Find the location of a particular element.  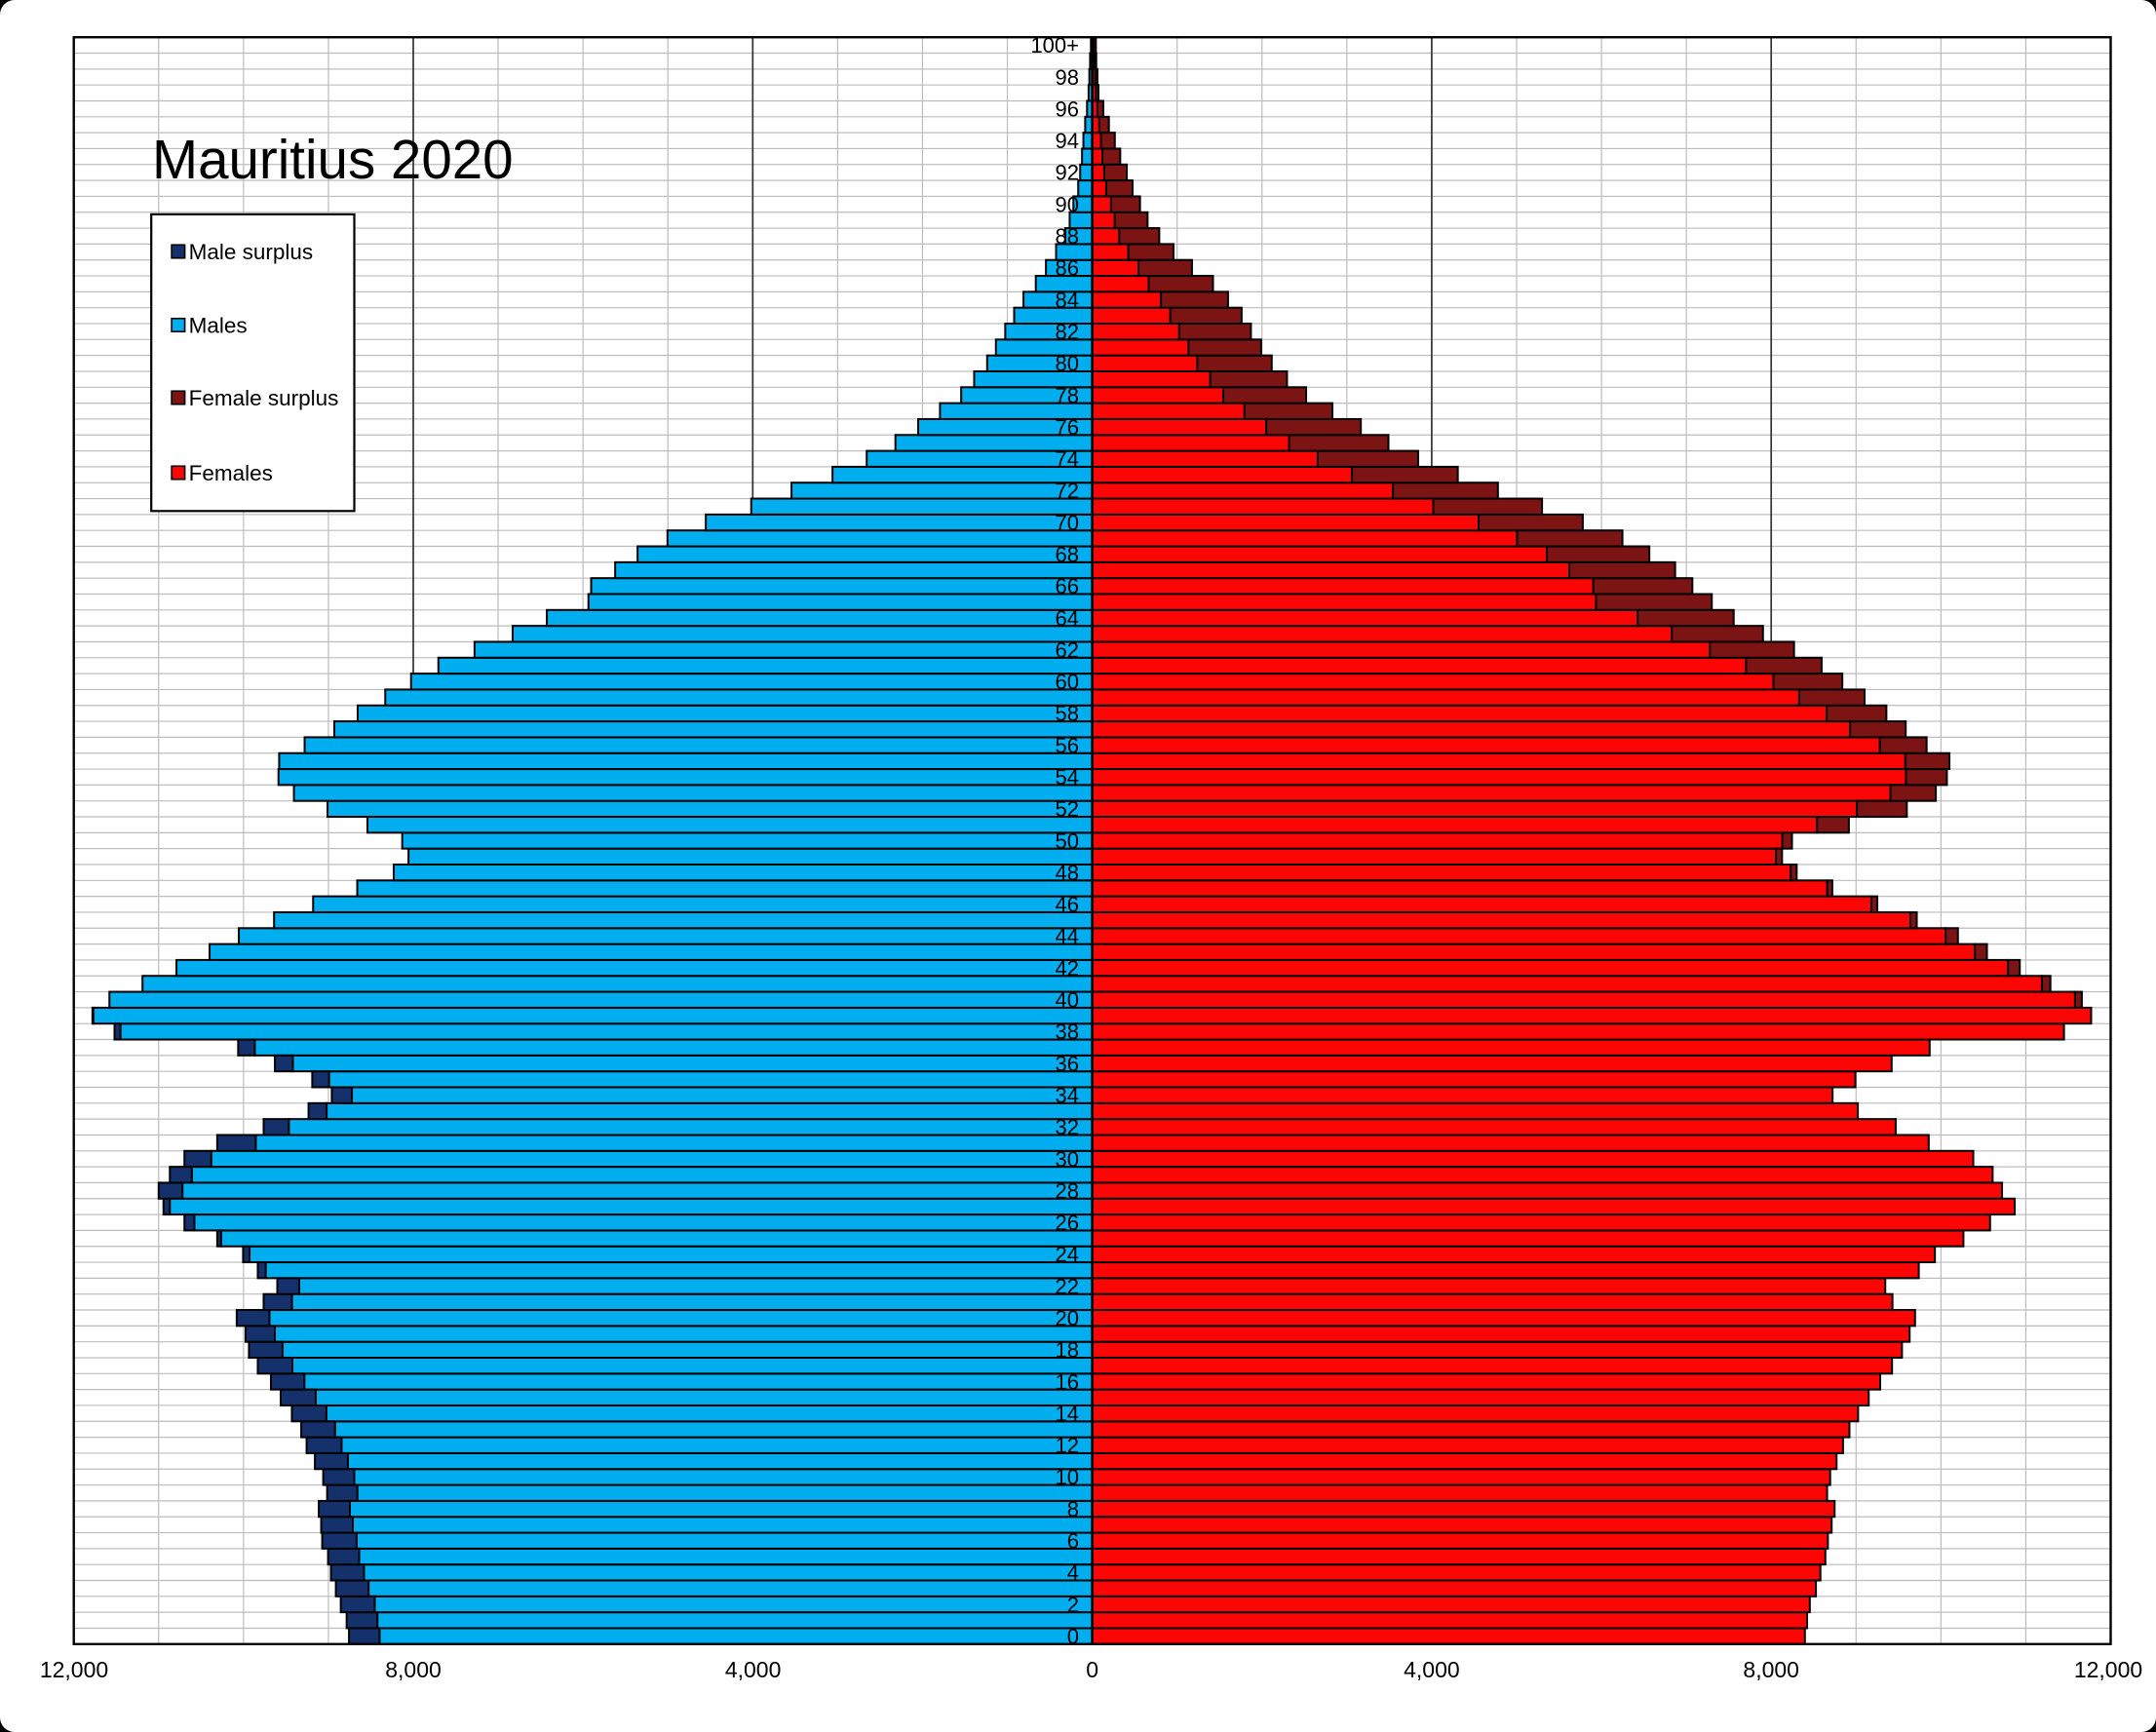

svg-text: 16 is located at coordinates (1067, 1381).